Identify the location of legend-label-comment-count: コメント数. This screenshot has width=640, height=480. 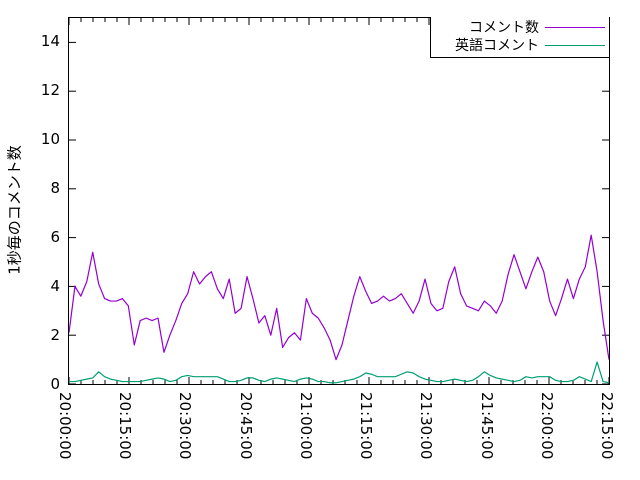
(504, 27).